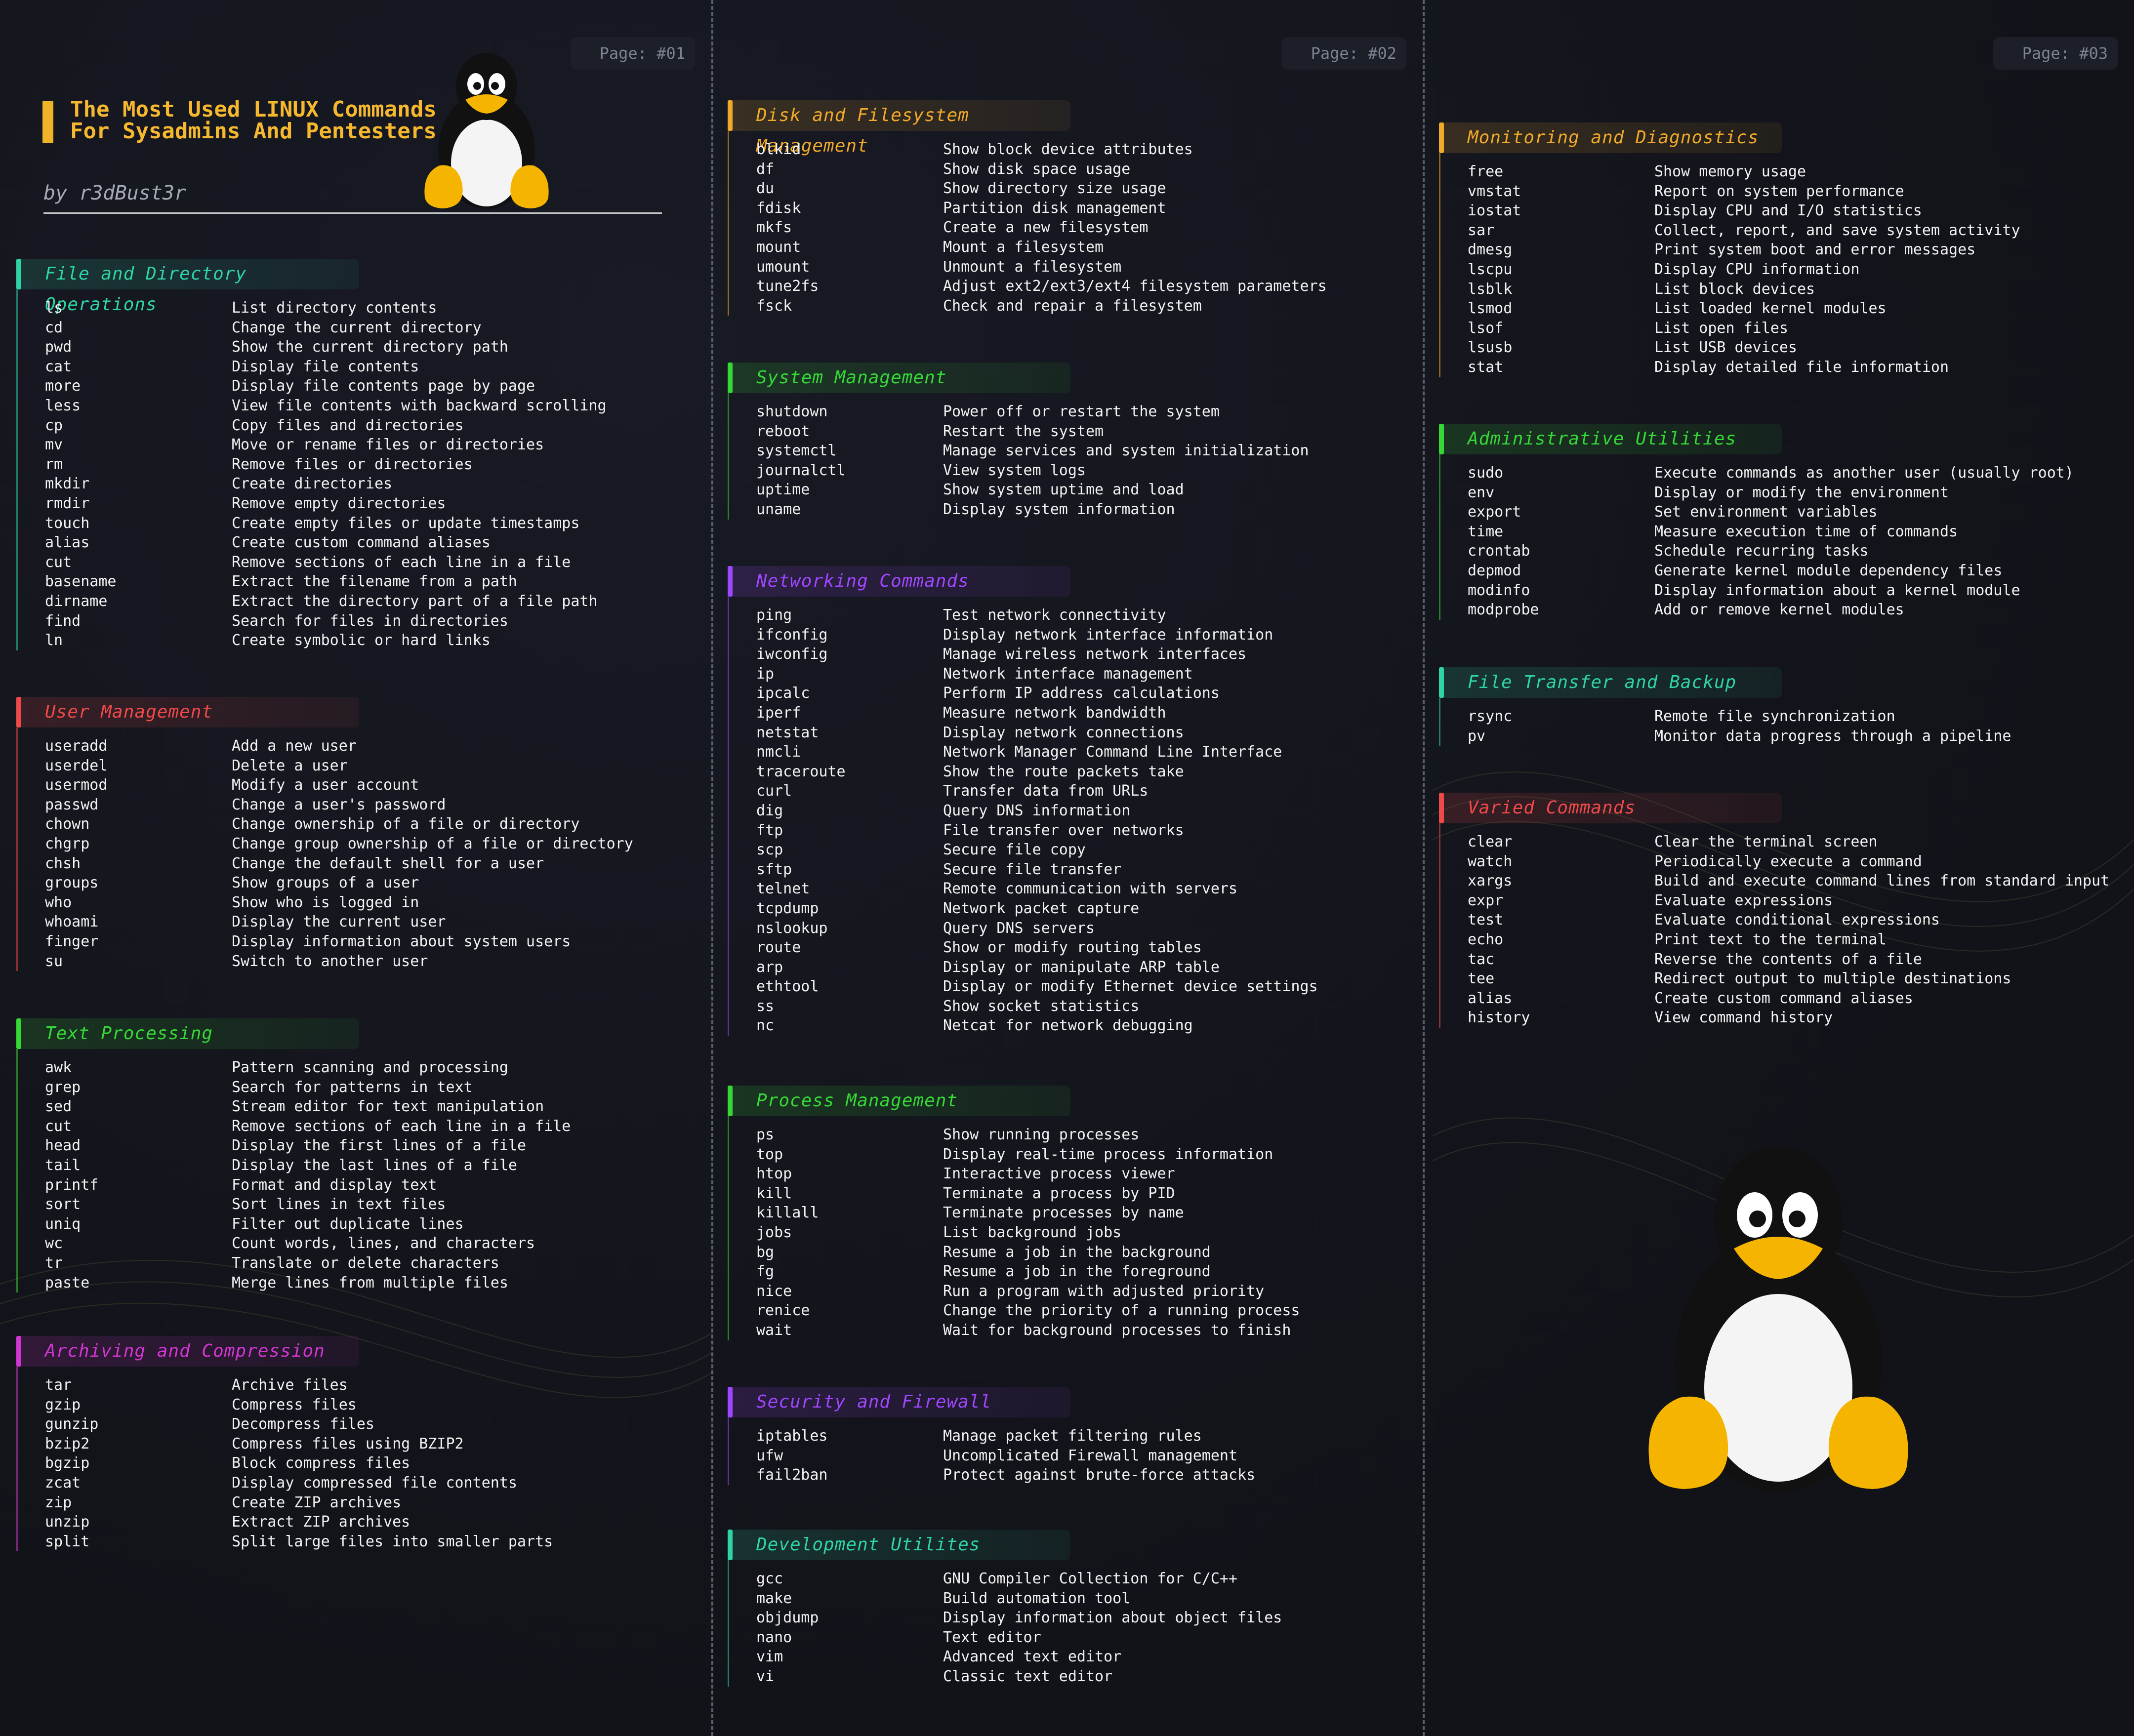 The image size is (2134, 1736). I want to click on section-title: Development Utilites, so click(868, 1545).